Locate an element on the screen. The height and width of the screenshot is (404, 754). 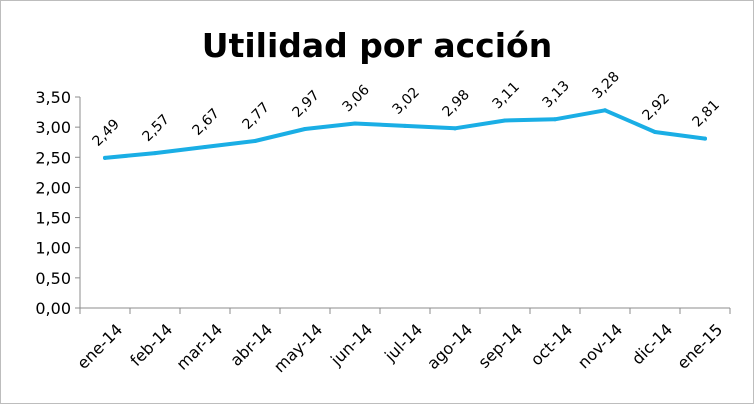
x-tick-label: ene-14 is located at coordinates (99, 346).